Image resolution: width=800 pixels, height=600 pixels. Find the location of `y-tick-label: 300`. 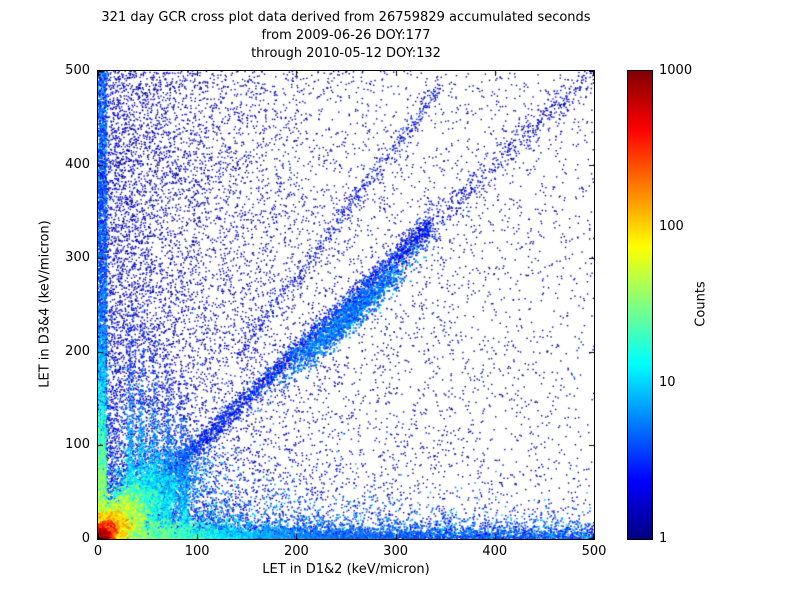

y-tick-label: 300 is located at coordinates (77, 258).